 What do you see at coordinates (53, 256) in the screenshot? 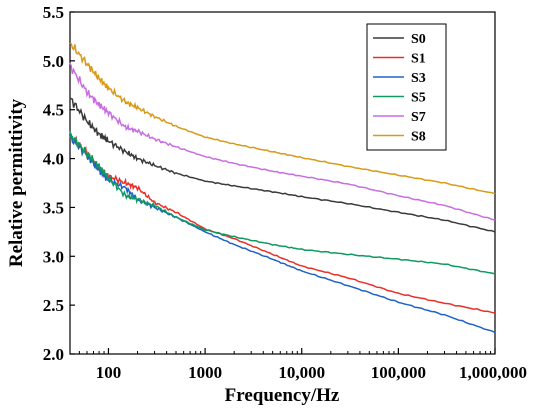
I see `y-tick-label: 3.0` at bounding box center [53, 256].